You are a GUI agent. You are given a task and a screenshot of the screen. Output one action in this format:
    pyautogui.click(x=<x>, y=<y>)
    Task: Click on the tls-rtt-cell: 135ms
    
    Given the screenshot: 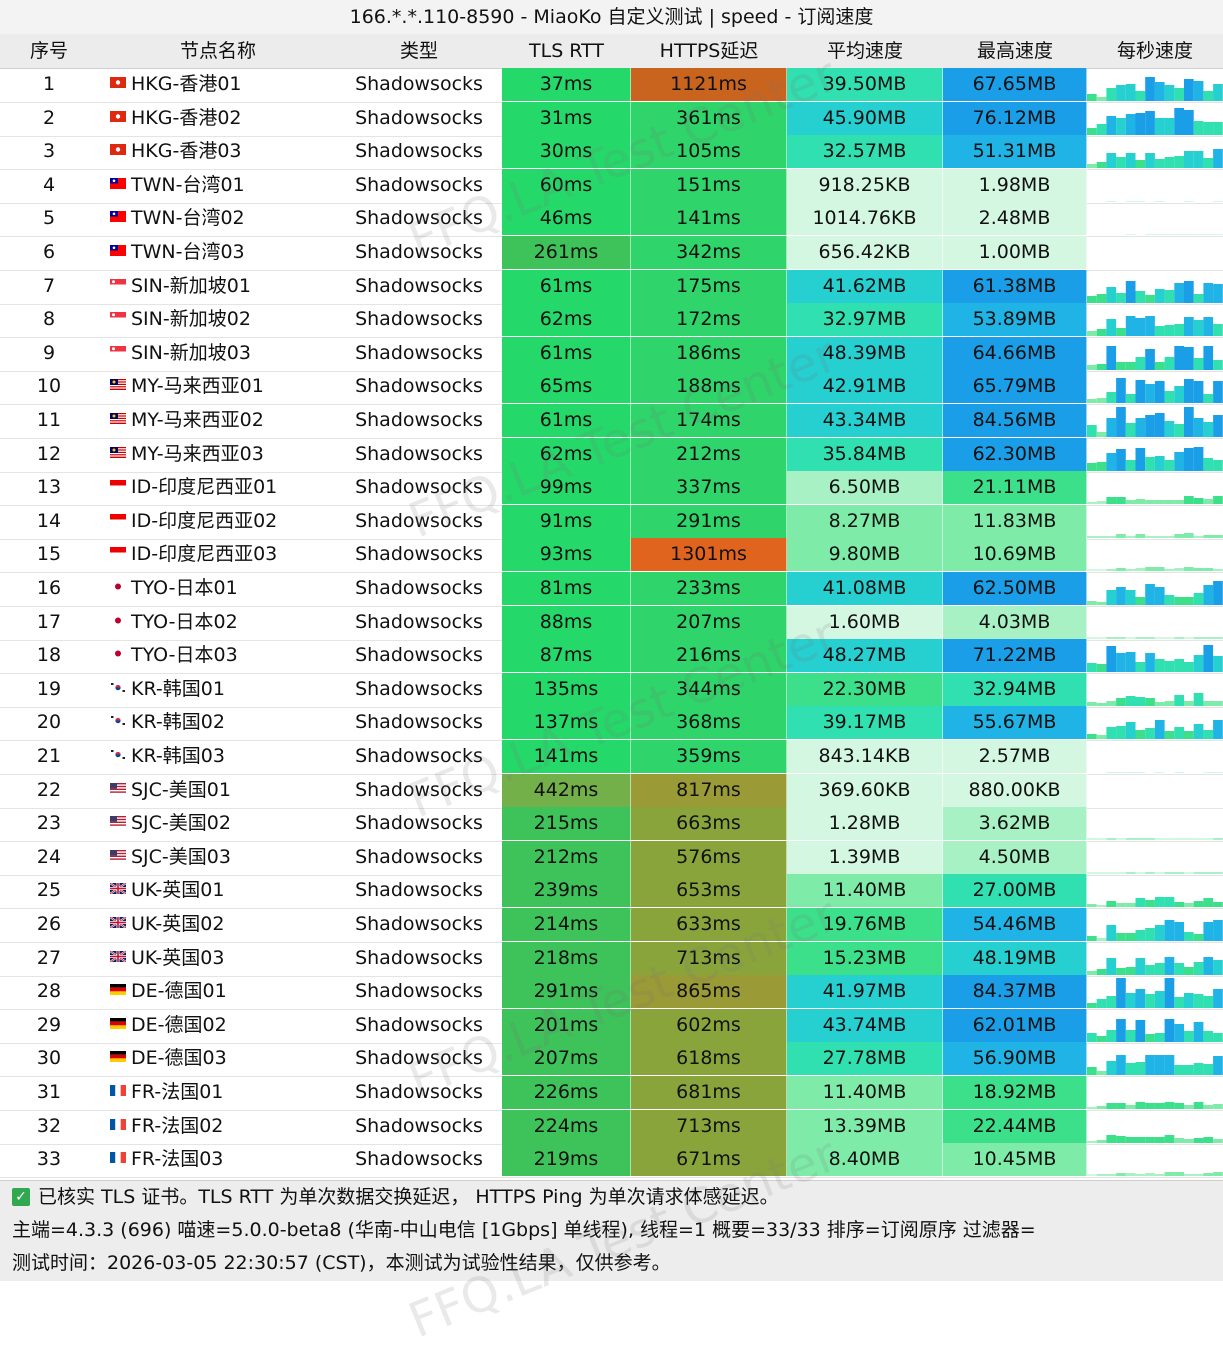 What is the action you would take?
    pyautogui.click(x=566, y=689)
    